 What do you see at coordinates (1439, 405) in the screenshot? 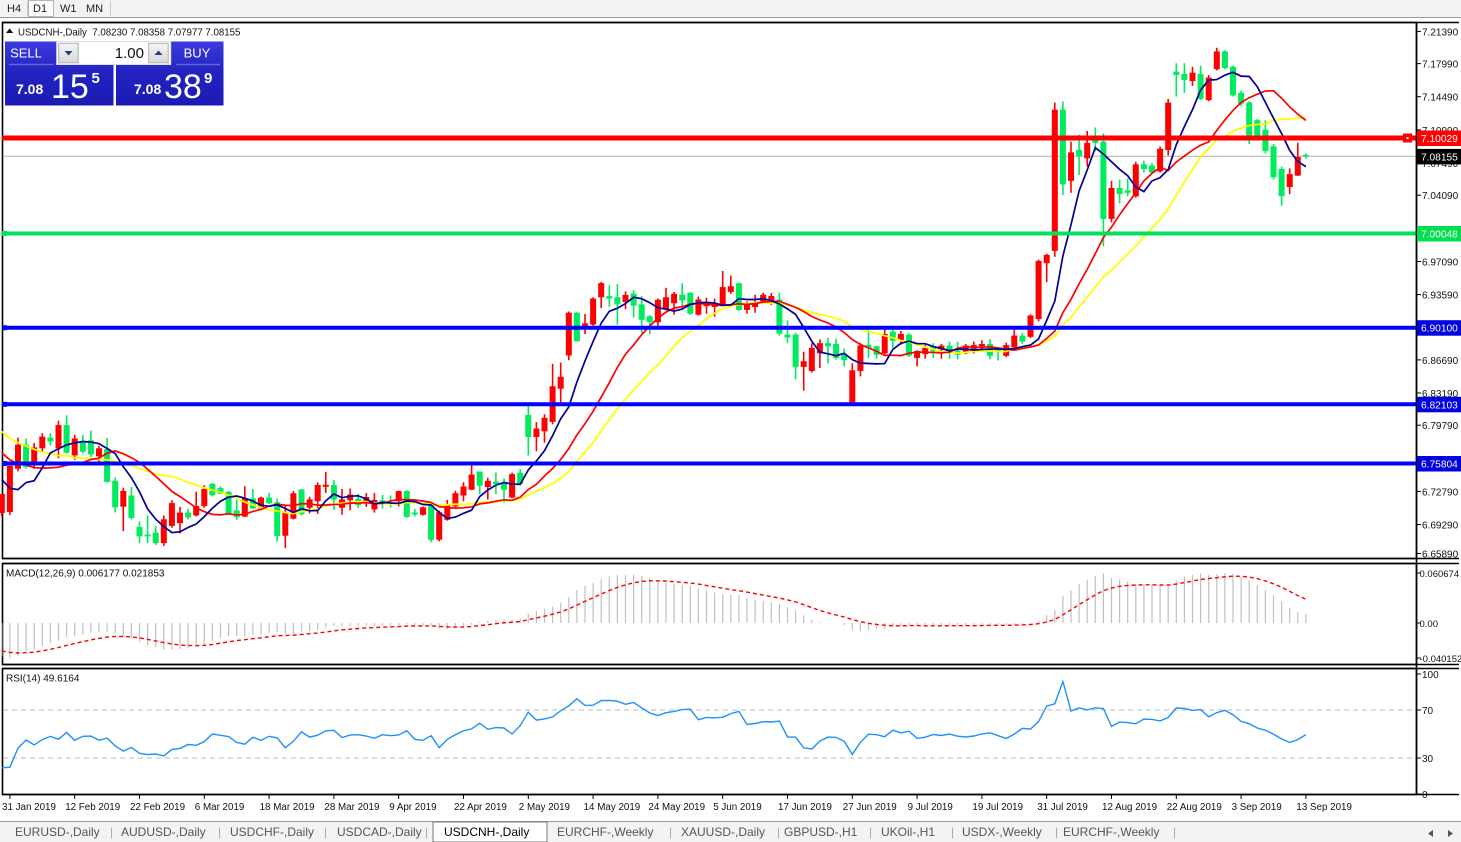
I see `svg-text: 6.82103` at bounding box center [1439, 405].